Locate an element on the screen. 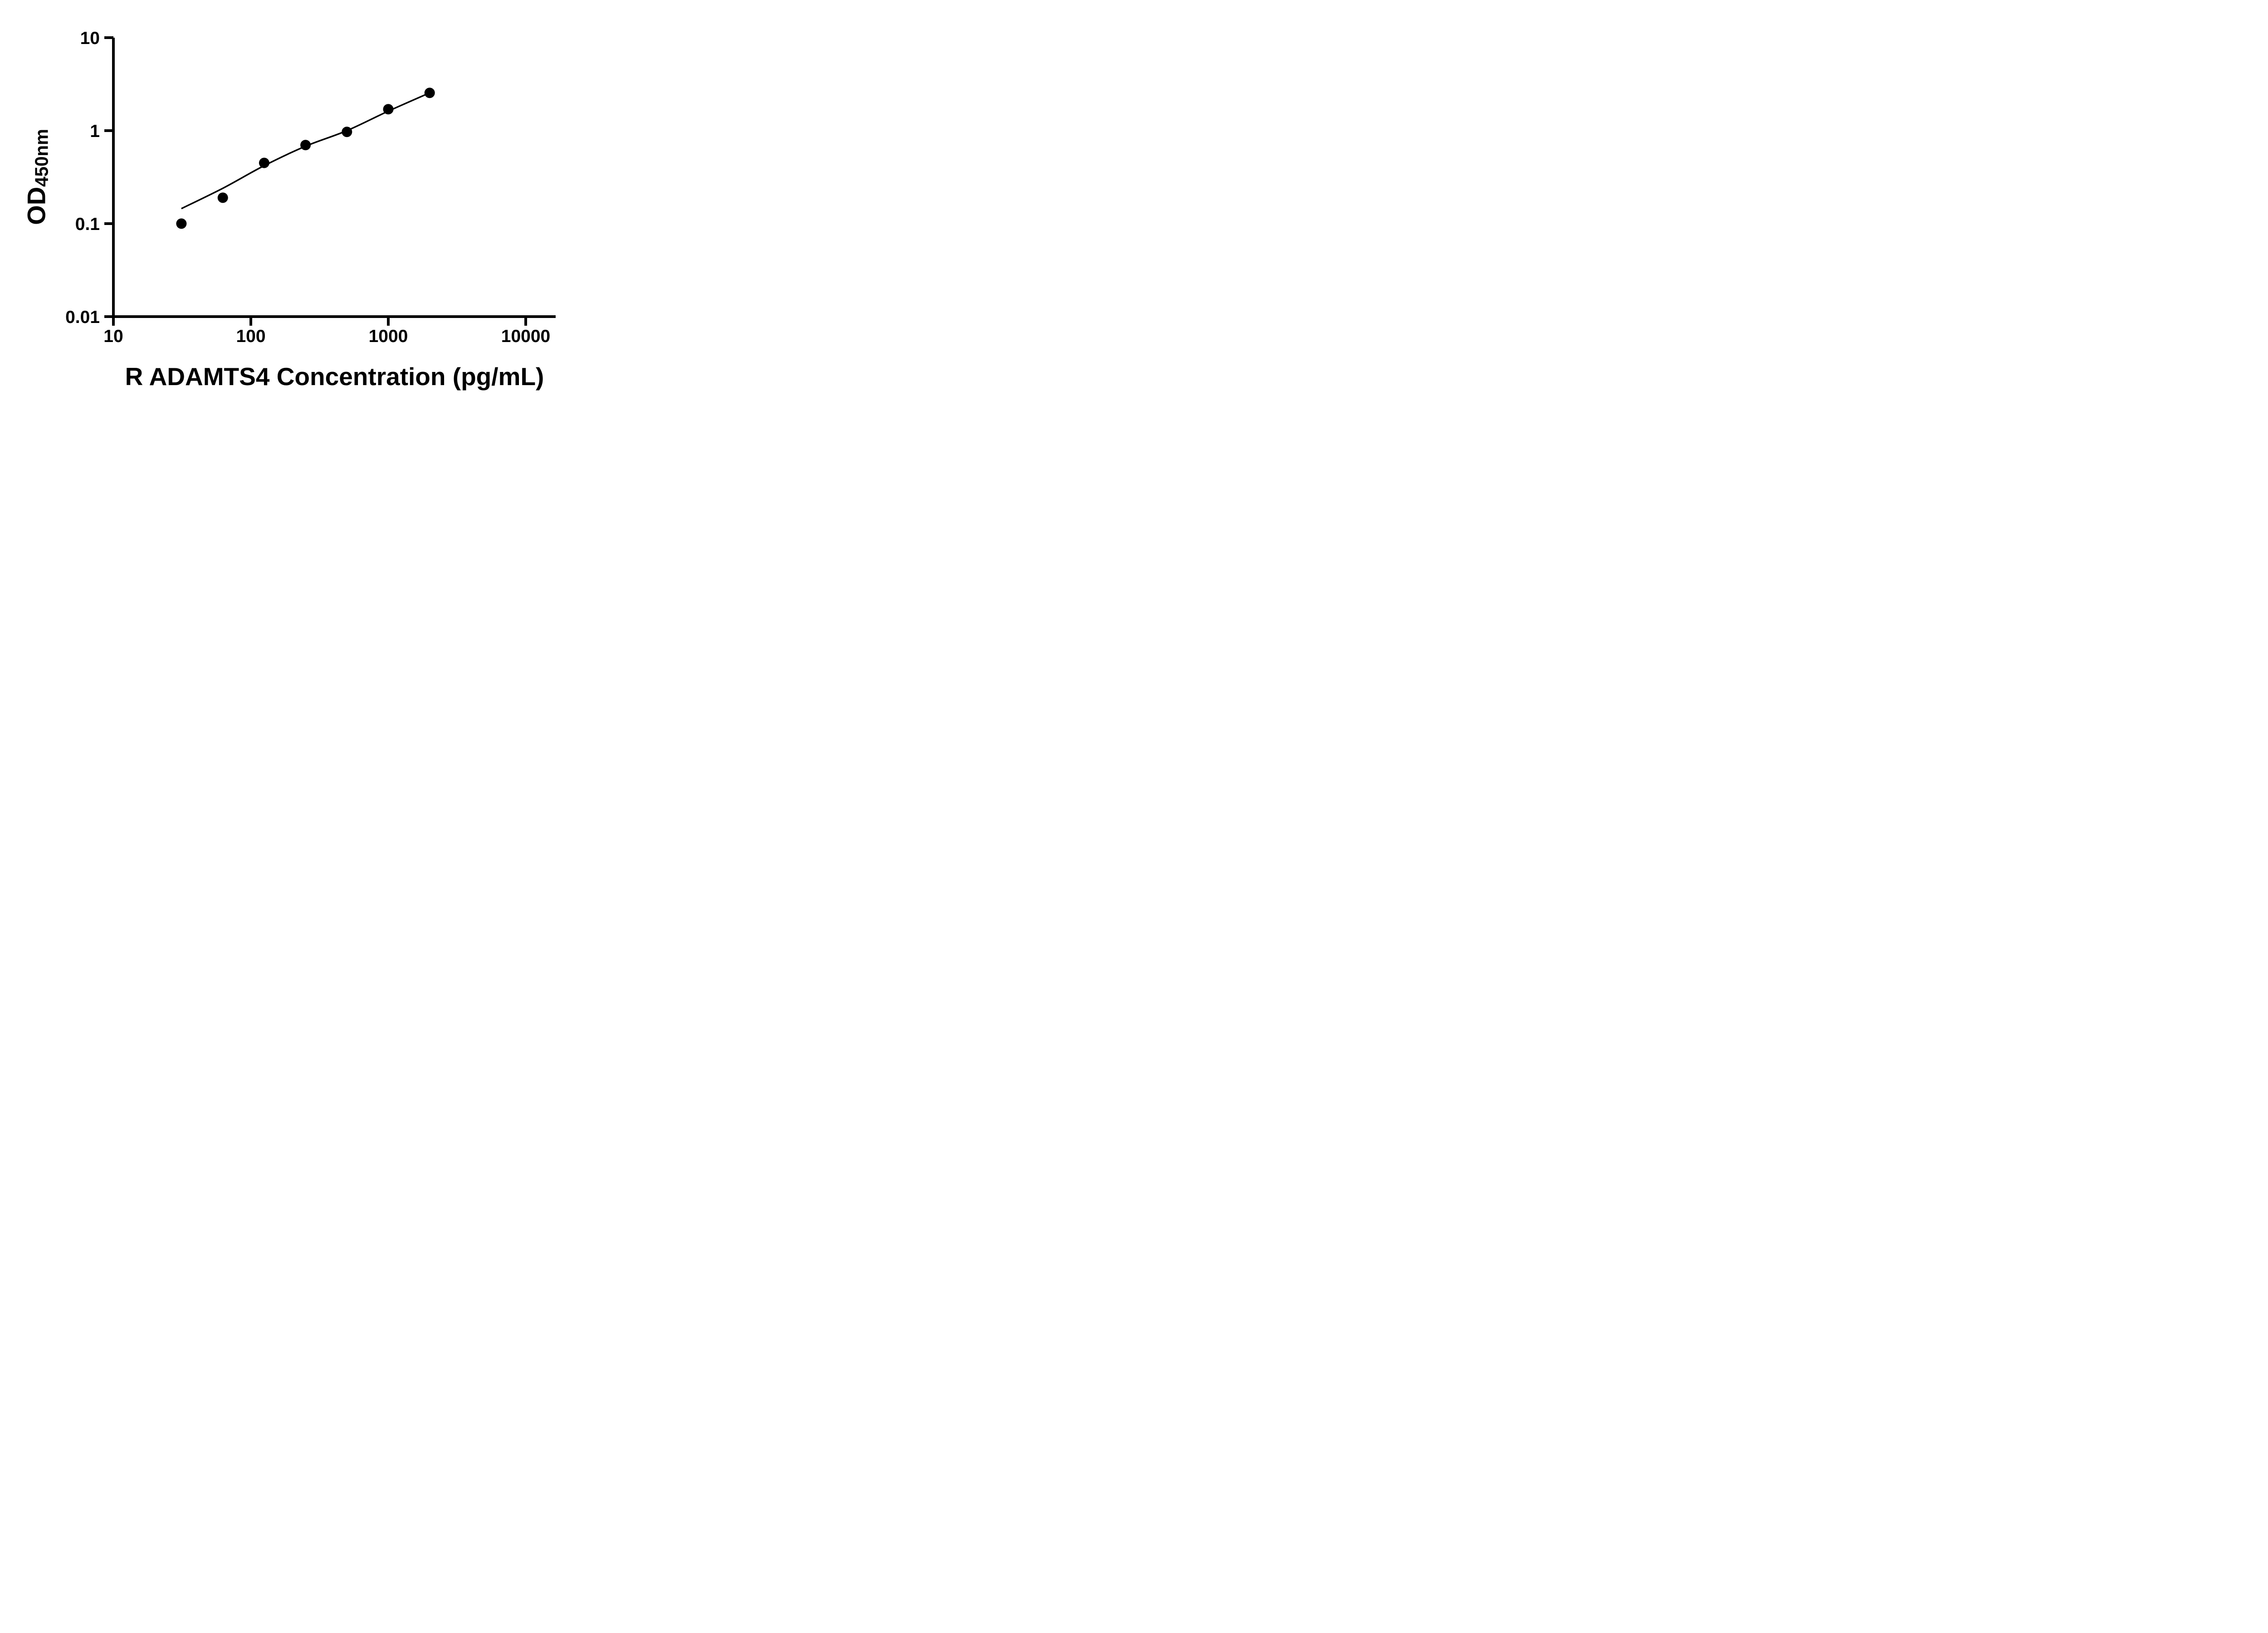 This screenshot has height=1633, width=2268. y-axis-title-subscript: 450nm is located at coordinates (42, 158).